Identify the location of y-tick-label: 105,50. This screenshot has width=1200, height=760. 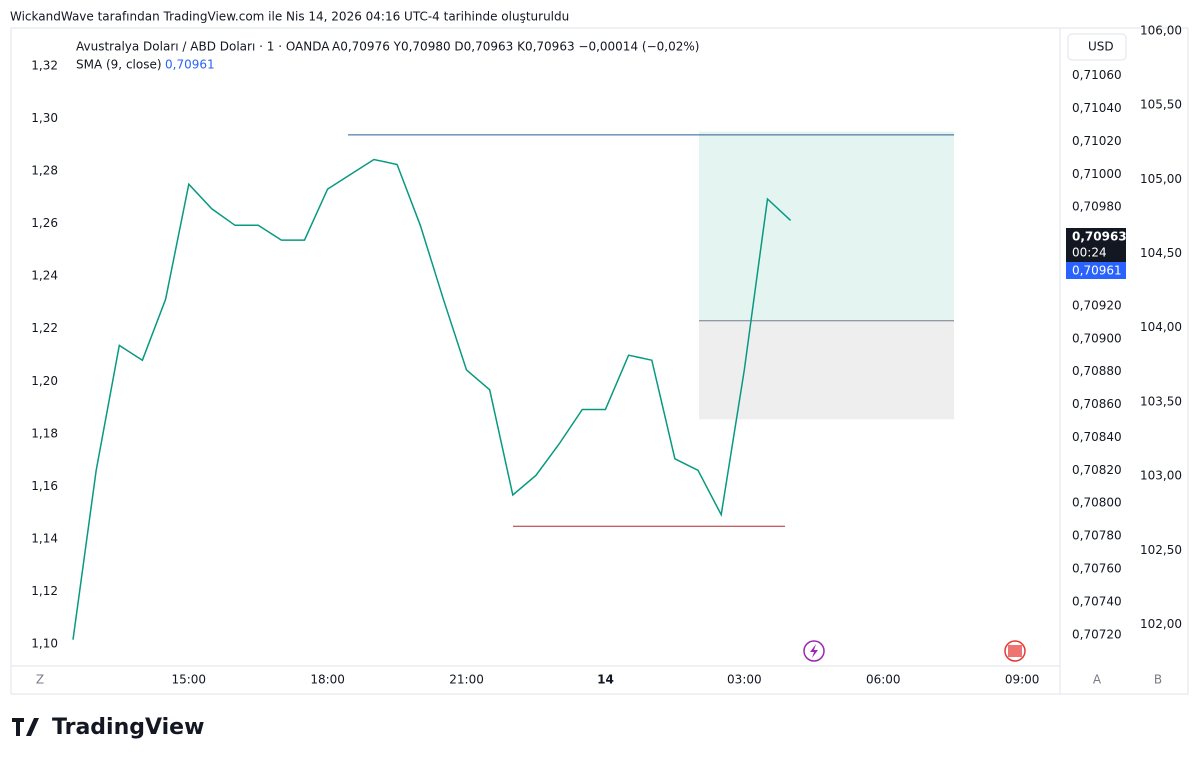
(1161, 105).